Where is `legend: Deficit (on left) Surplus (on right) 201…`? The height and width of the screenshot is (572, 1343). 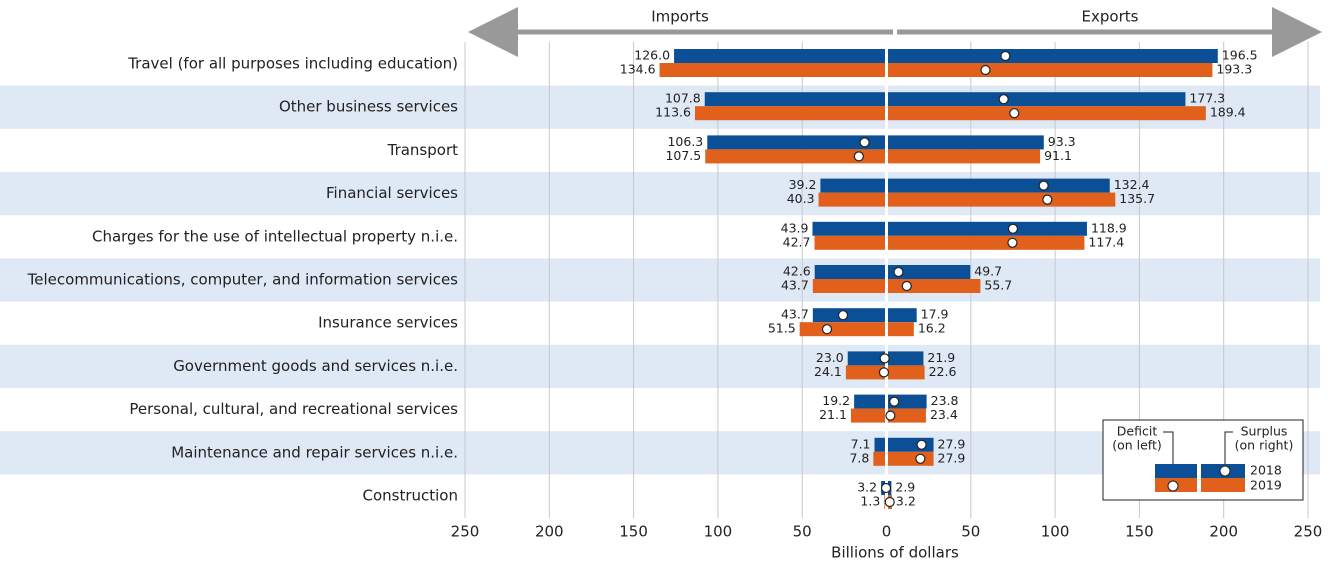
legend: Deficit (on left) Surplus (on right) 201… is located at coordinates (1203, 460).